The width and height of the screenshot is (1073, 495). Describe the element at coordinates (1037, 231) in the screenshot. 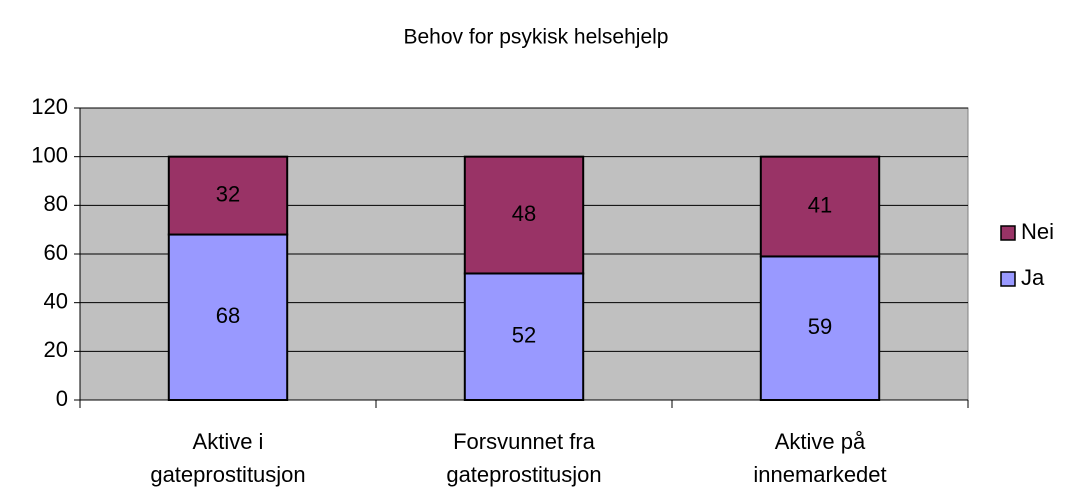

I see `legend-label: Nei` at that location.